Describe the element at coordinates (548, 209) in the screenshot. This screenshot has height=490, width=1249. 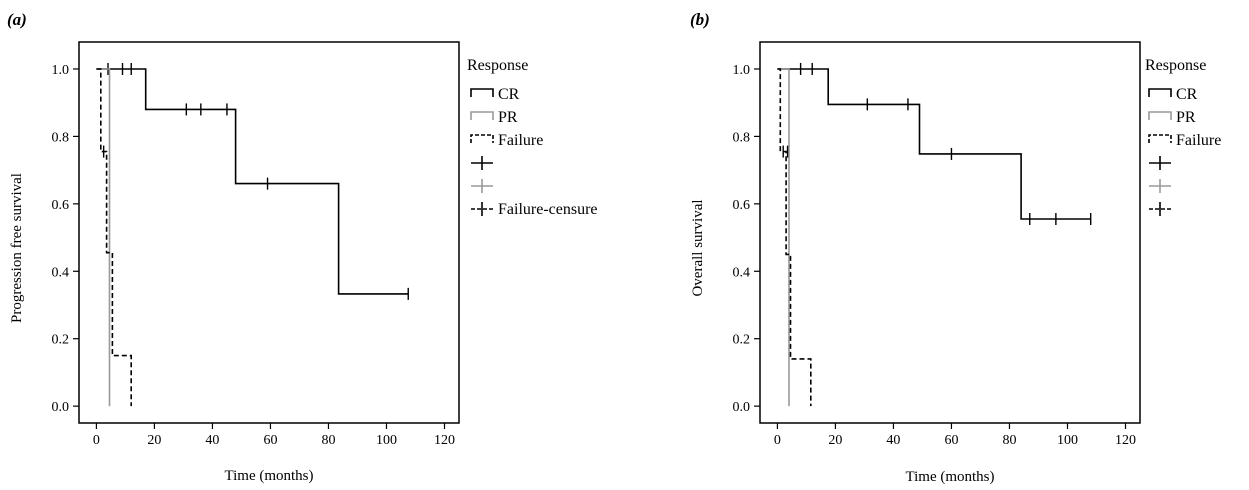
I see `legend-label: Failure-censure` at that location.